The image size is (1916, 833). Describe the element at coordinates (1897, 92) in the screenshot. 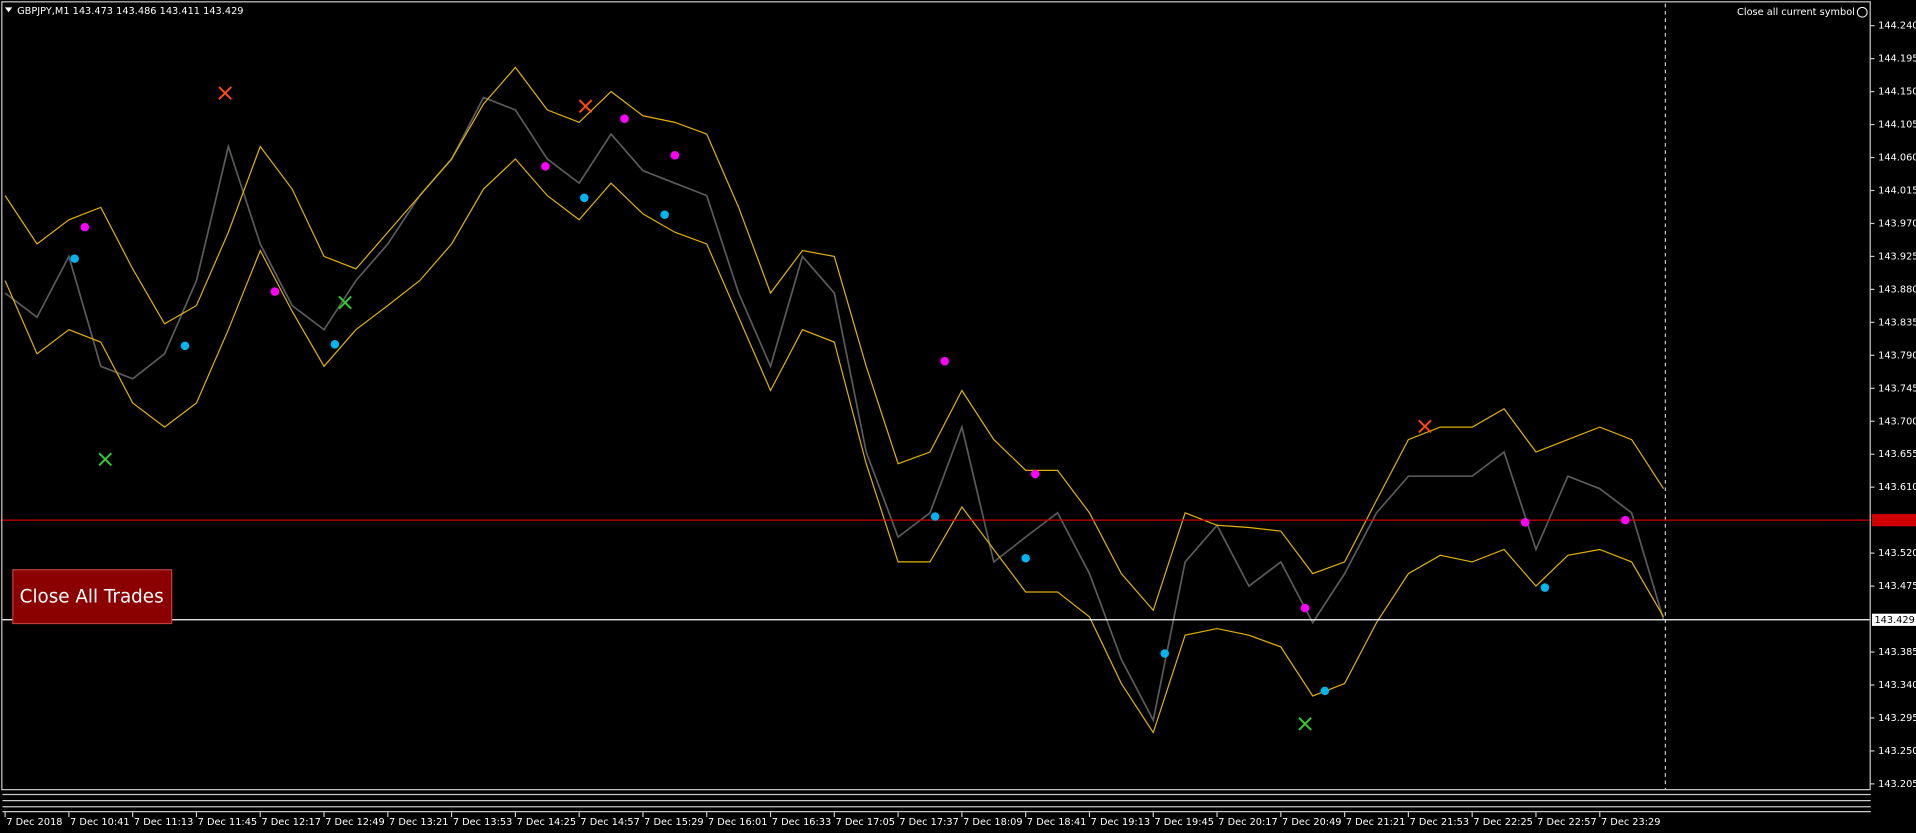

I see `y-tick-label: 144.150` at that location.